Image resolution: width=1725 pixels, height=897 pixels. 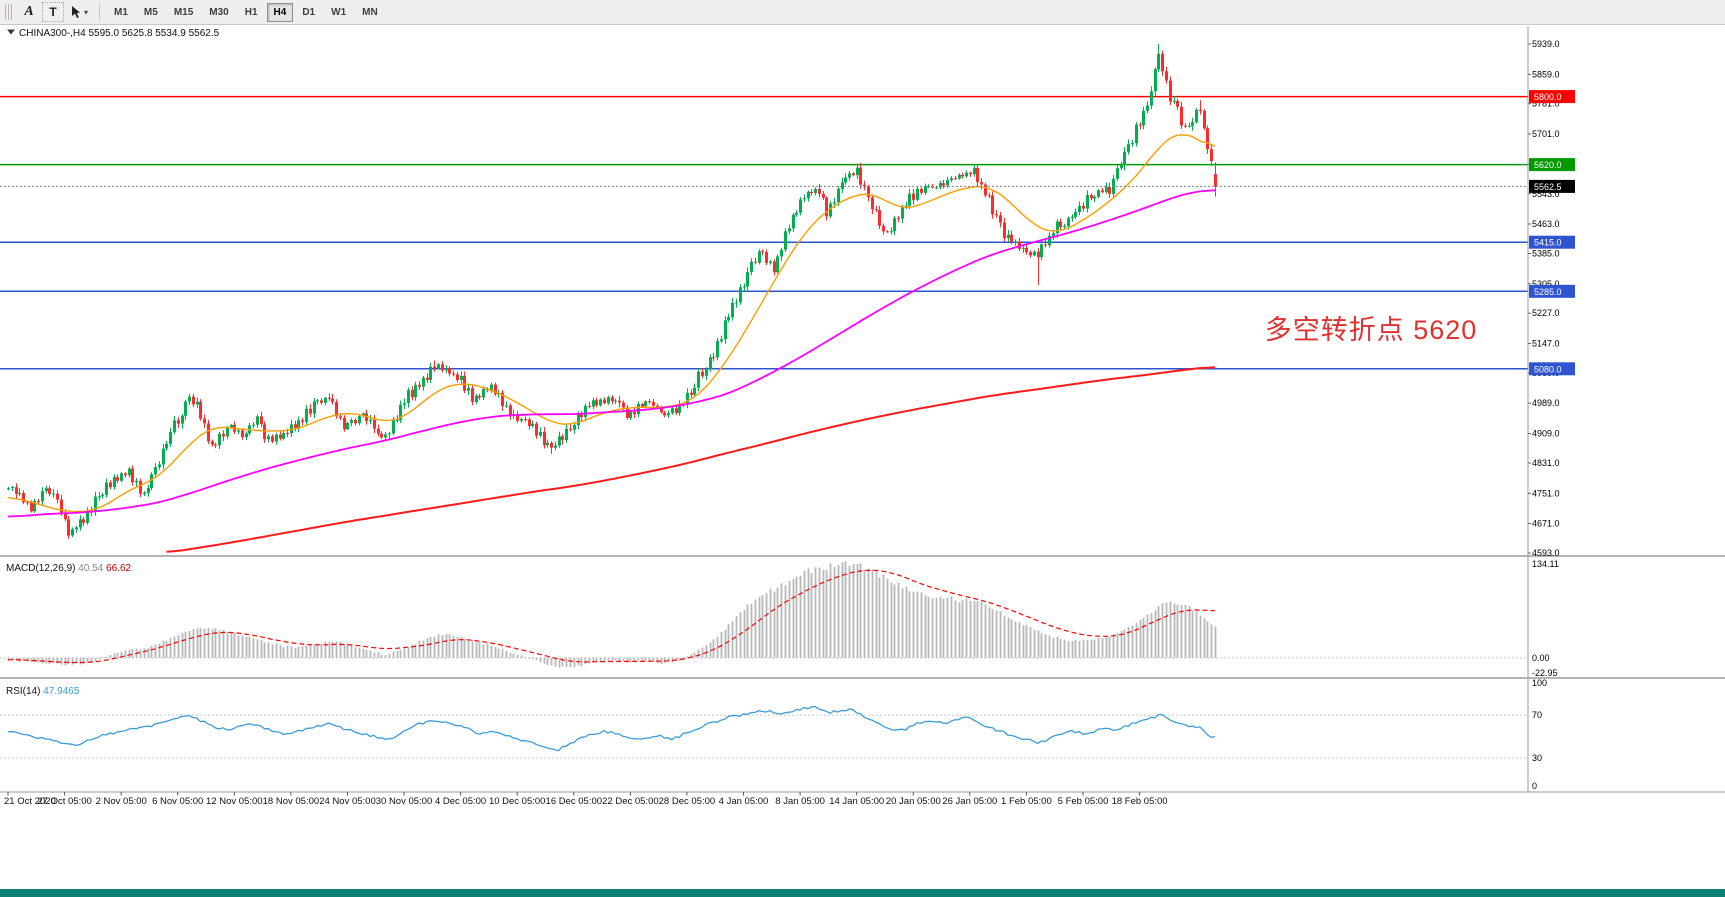 I want to click on price-badge-5415.0, so click(x=1552, y=242).